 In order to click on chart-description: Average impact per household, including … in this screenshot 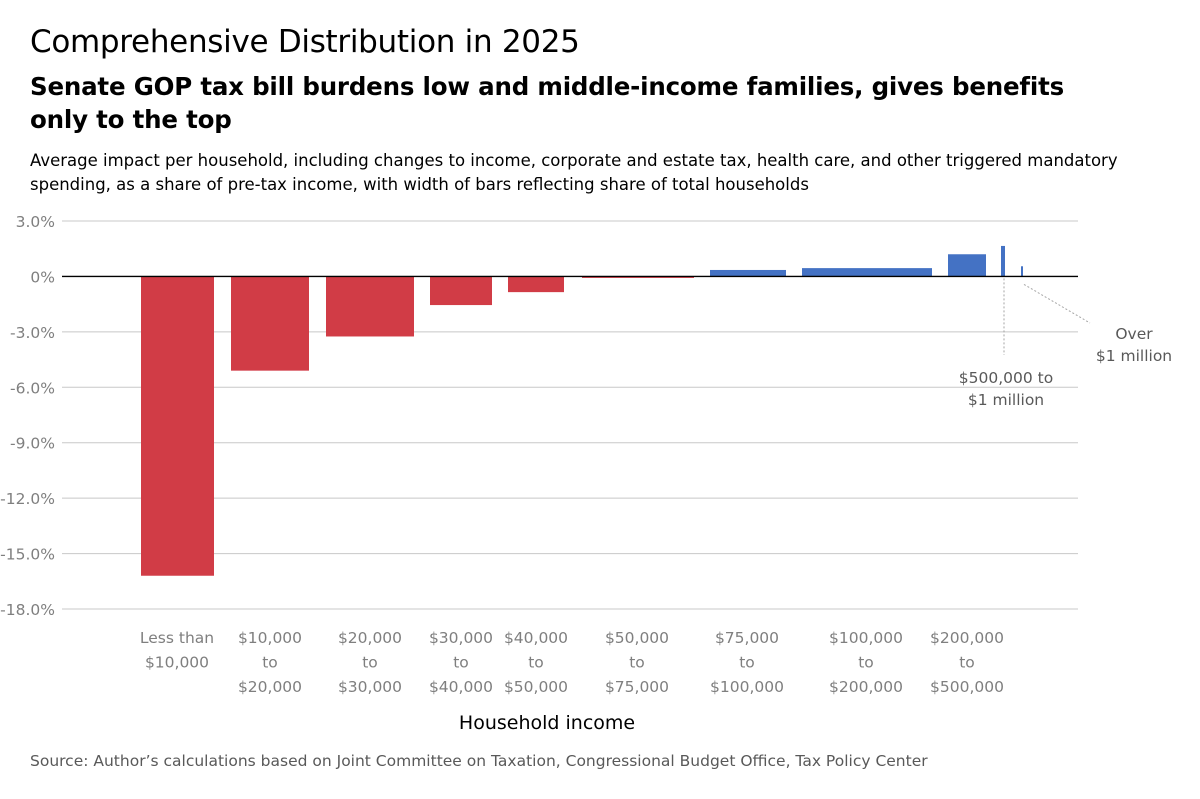, I will do `click(574, 172)`.